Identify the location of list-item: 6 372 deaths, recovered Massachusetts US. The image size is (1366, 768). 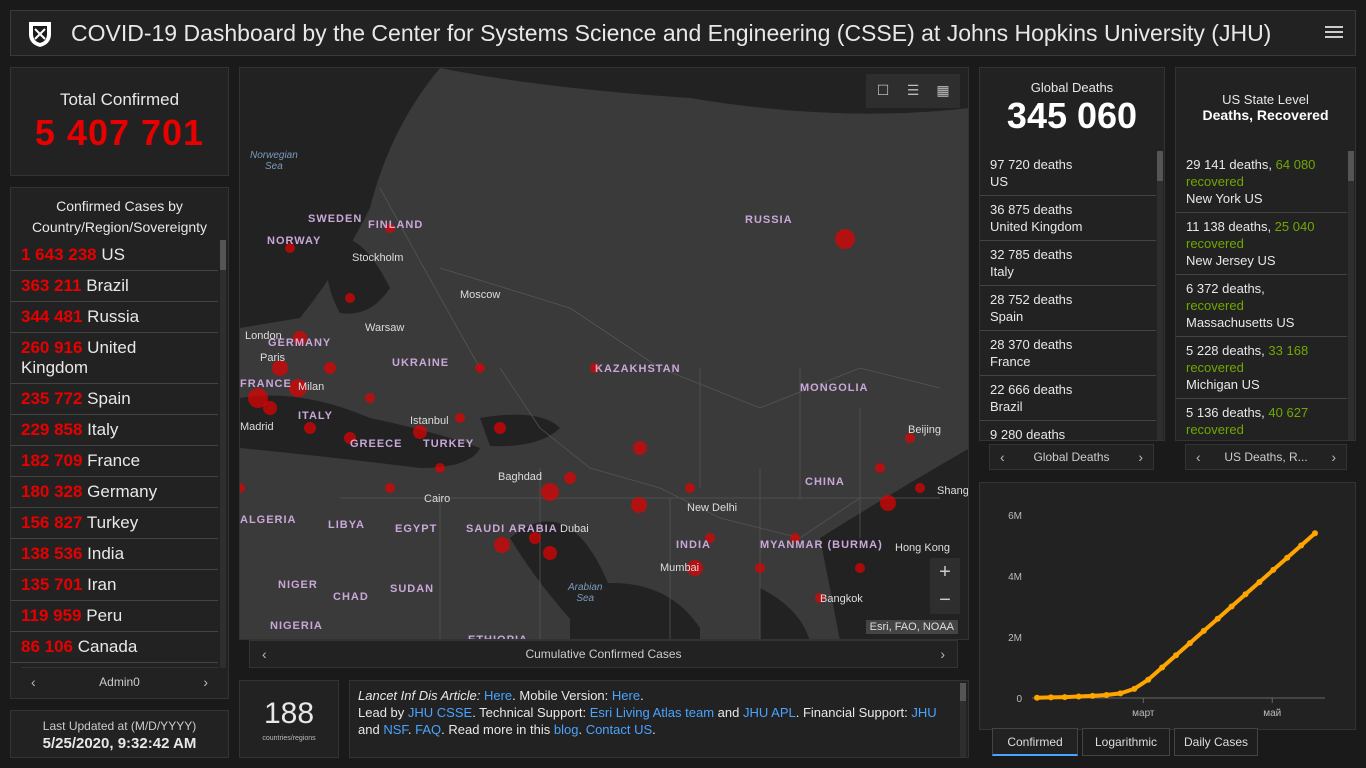
(1261, 306).